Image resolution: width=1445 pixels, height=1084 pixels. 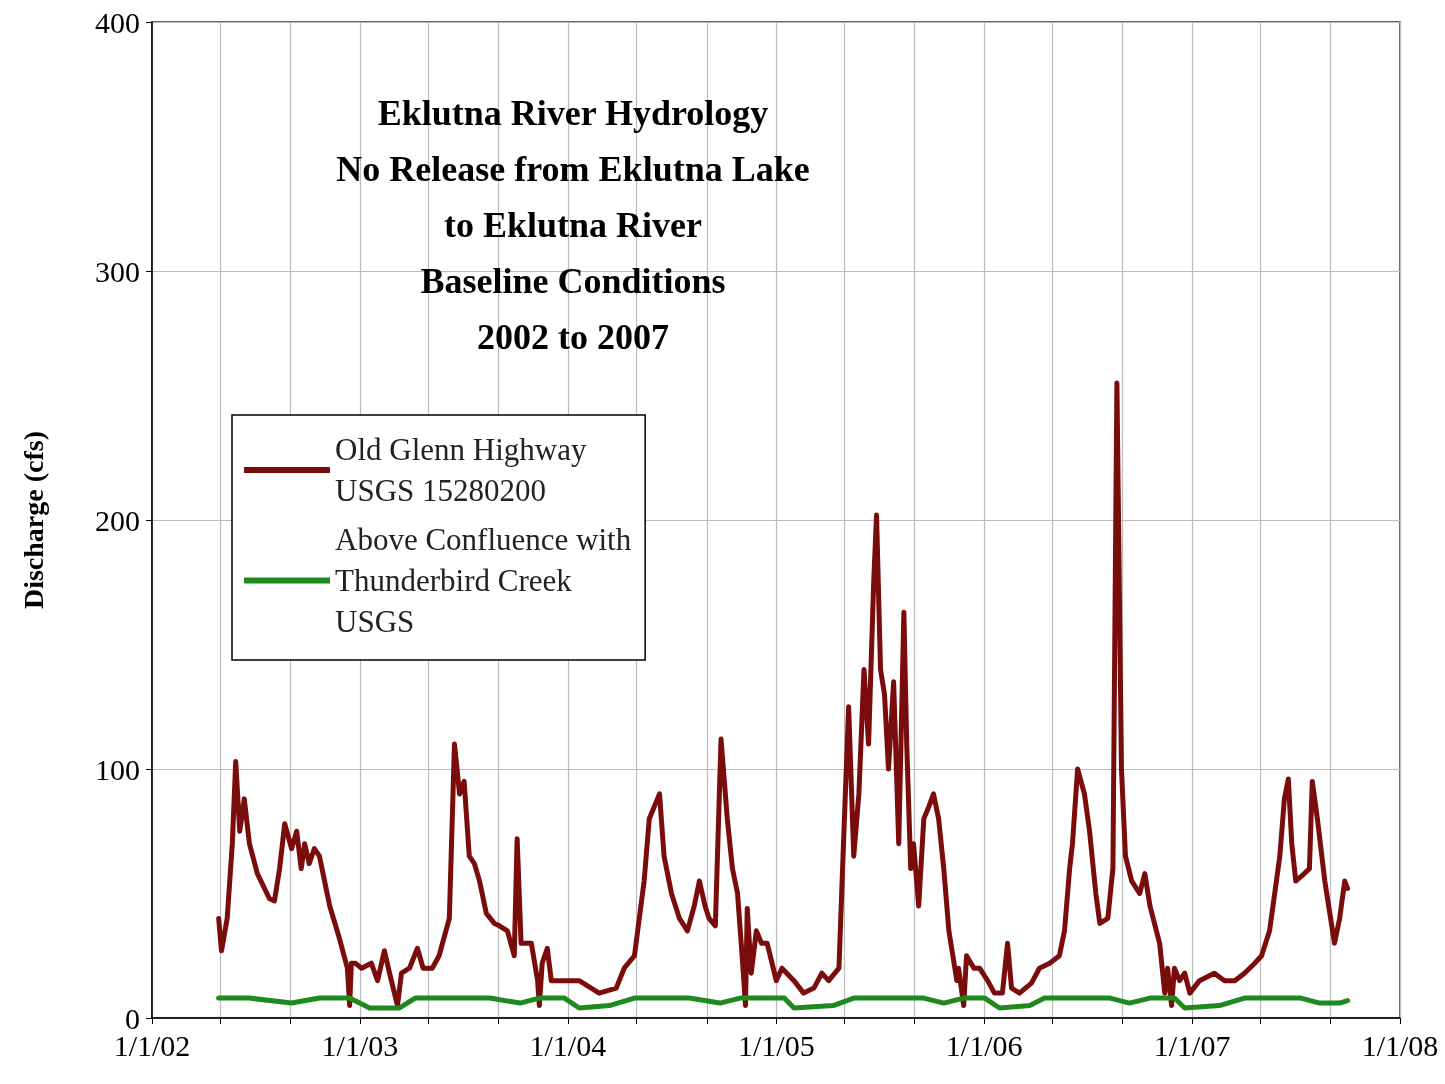 What do you see at coordinates (461, 470) in the screenshot?
I see `legend-label: Old Glenn Highway USGS 15280200` at bounding box center [461, 470].